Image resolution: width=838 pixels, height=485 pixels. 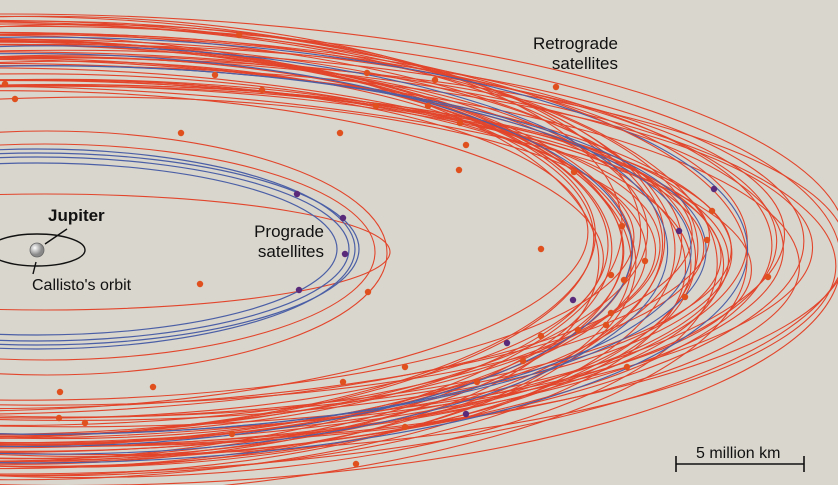 I want to click on prograde-orbit, so click(x=169, y=249).